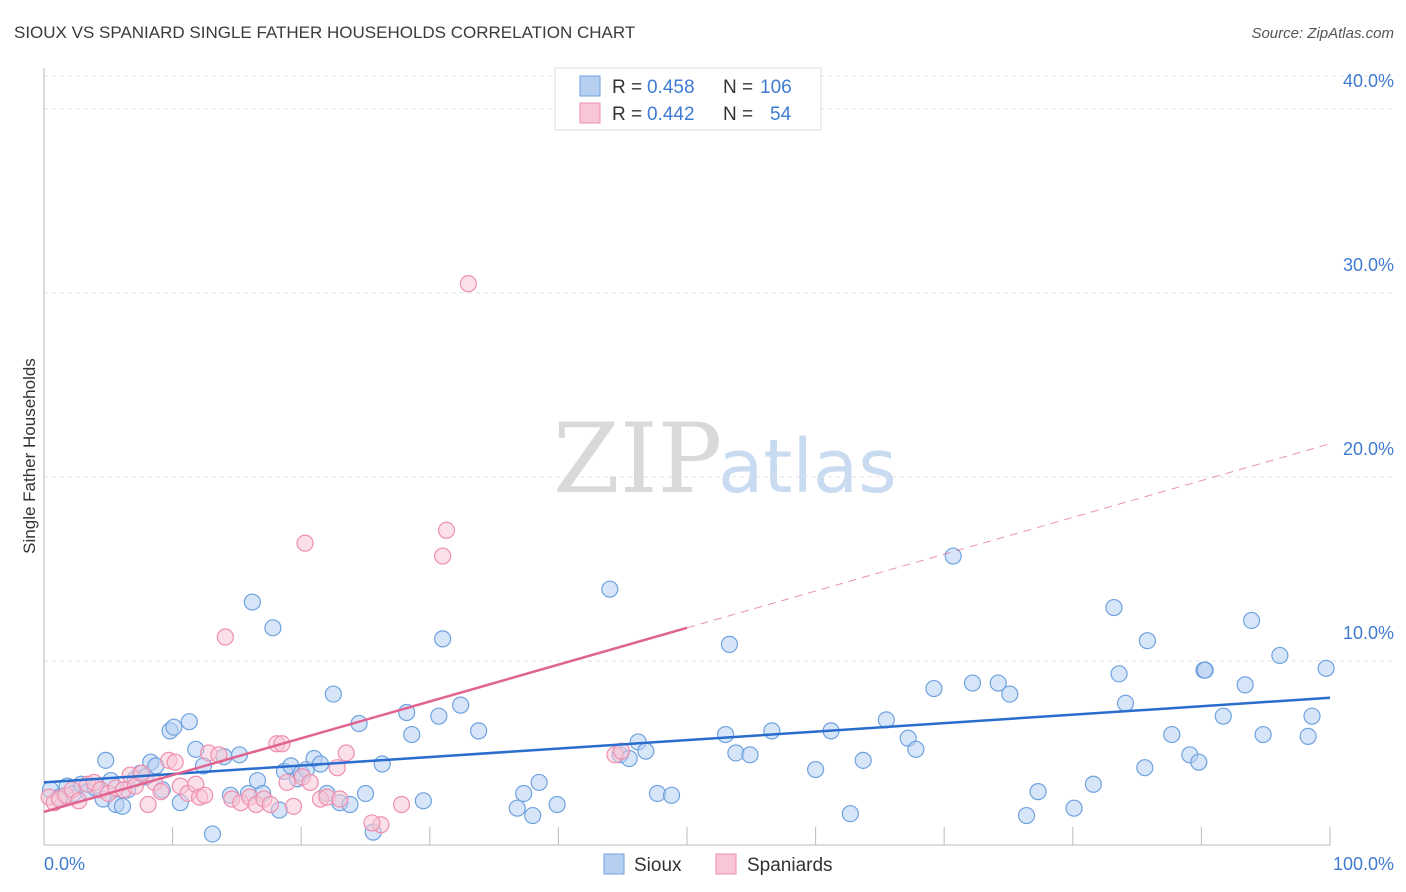  Describe the element at coordinates (614, 864) in the screenshot. I see `bottom-legend-swatch-sioux` at that location.